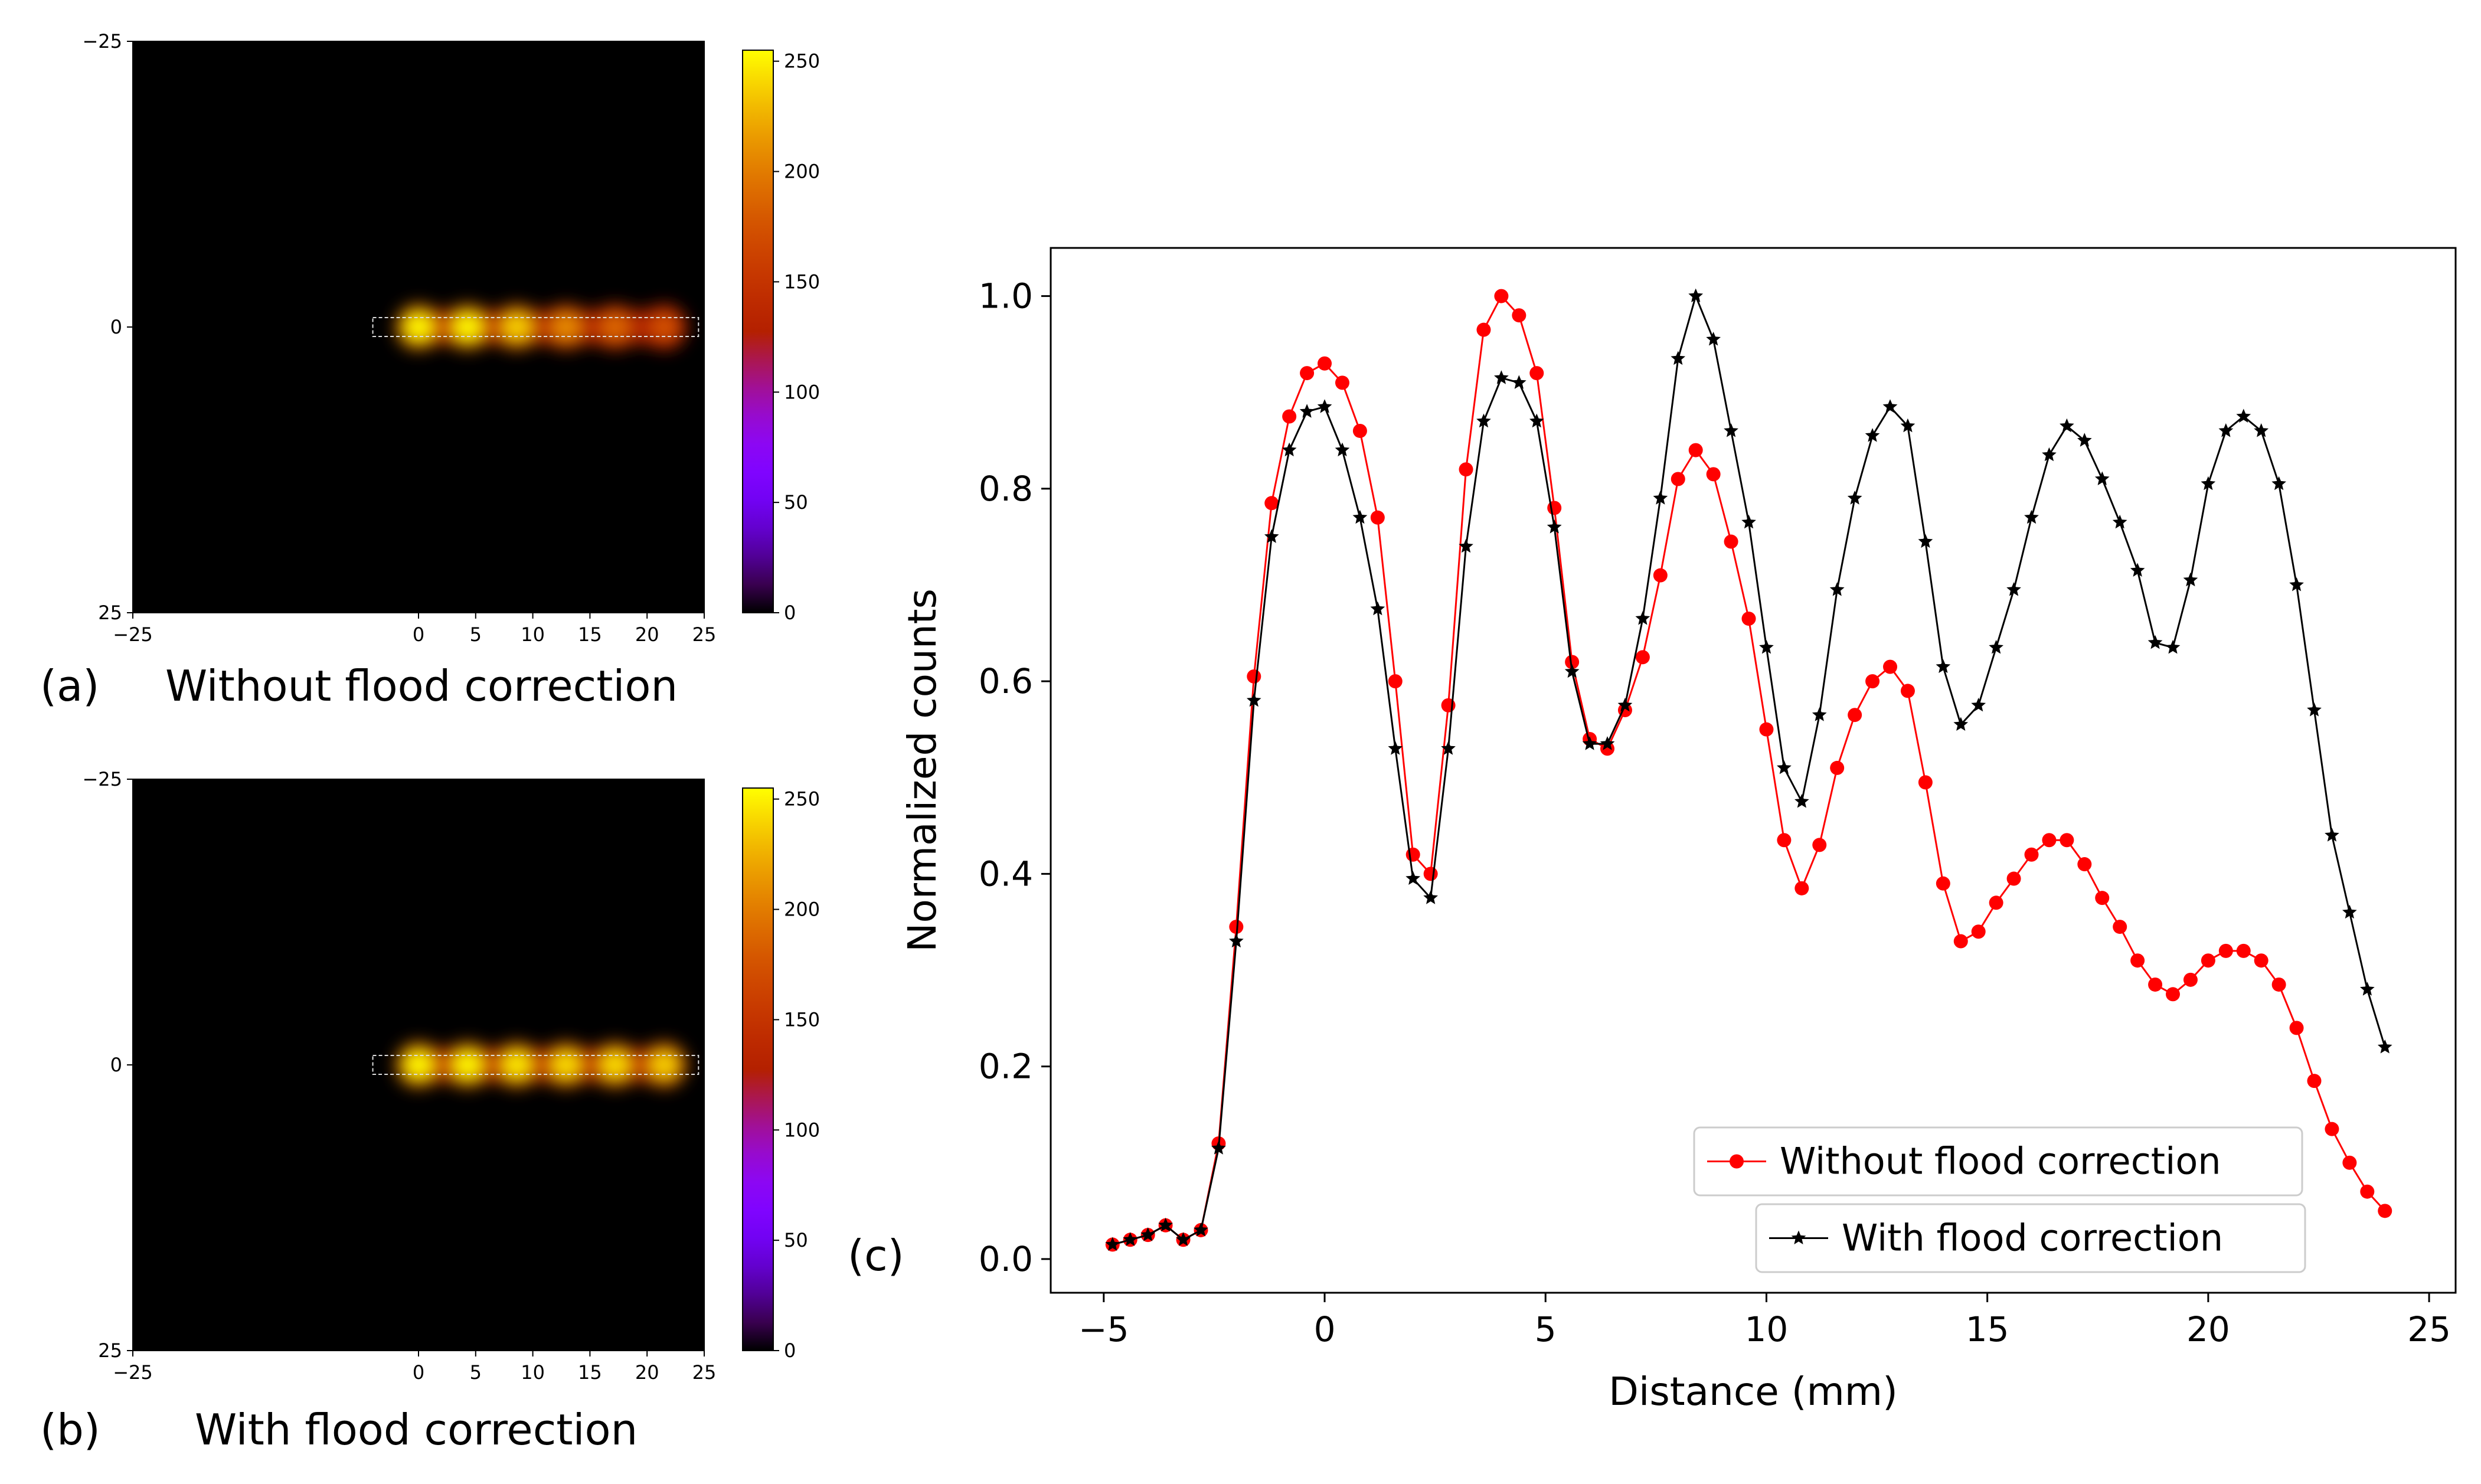 The width and height of the screenshot is (2481, 1484). I want to click on y-tick-label: 0.8, so click(1006, 489).